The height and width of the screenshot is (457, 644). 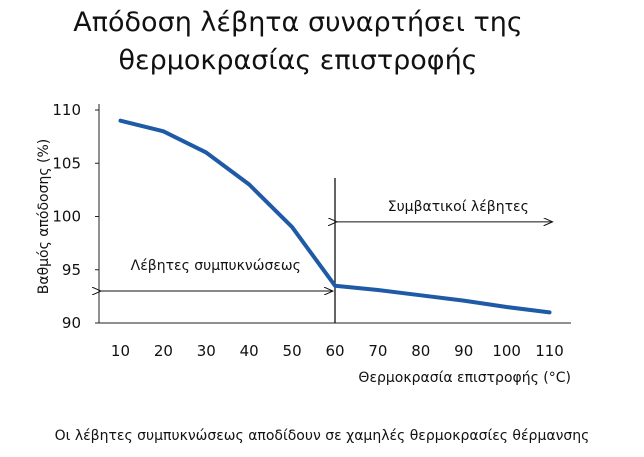 I want to click on y-axis-title: Βαθμός απόδοσης (%), so click(x=44, y=217).